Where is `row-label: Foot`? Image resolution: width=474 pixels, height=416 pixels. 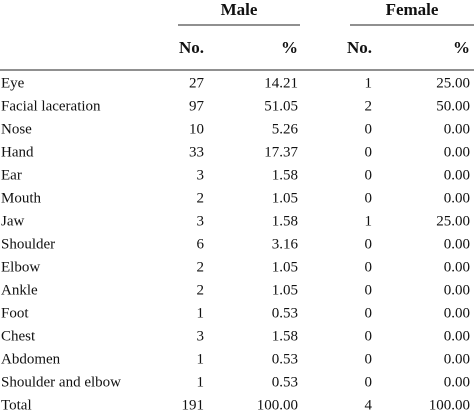
row-label: Foot is located at coordinates (15, 313).